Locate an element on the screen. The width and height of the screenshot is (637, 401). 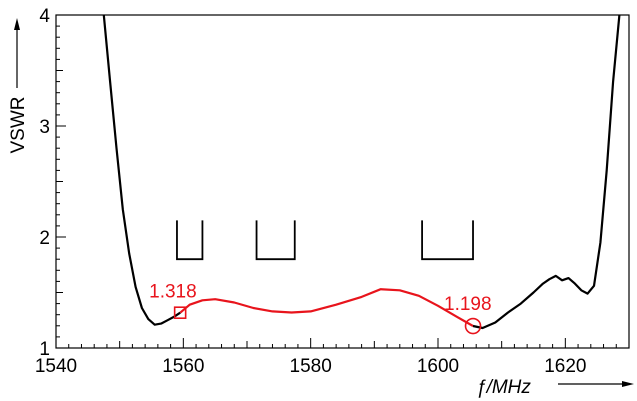
x-axis: 1540 1560 1580 1600 1620 is located at coordinates (332, 357).